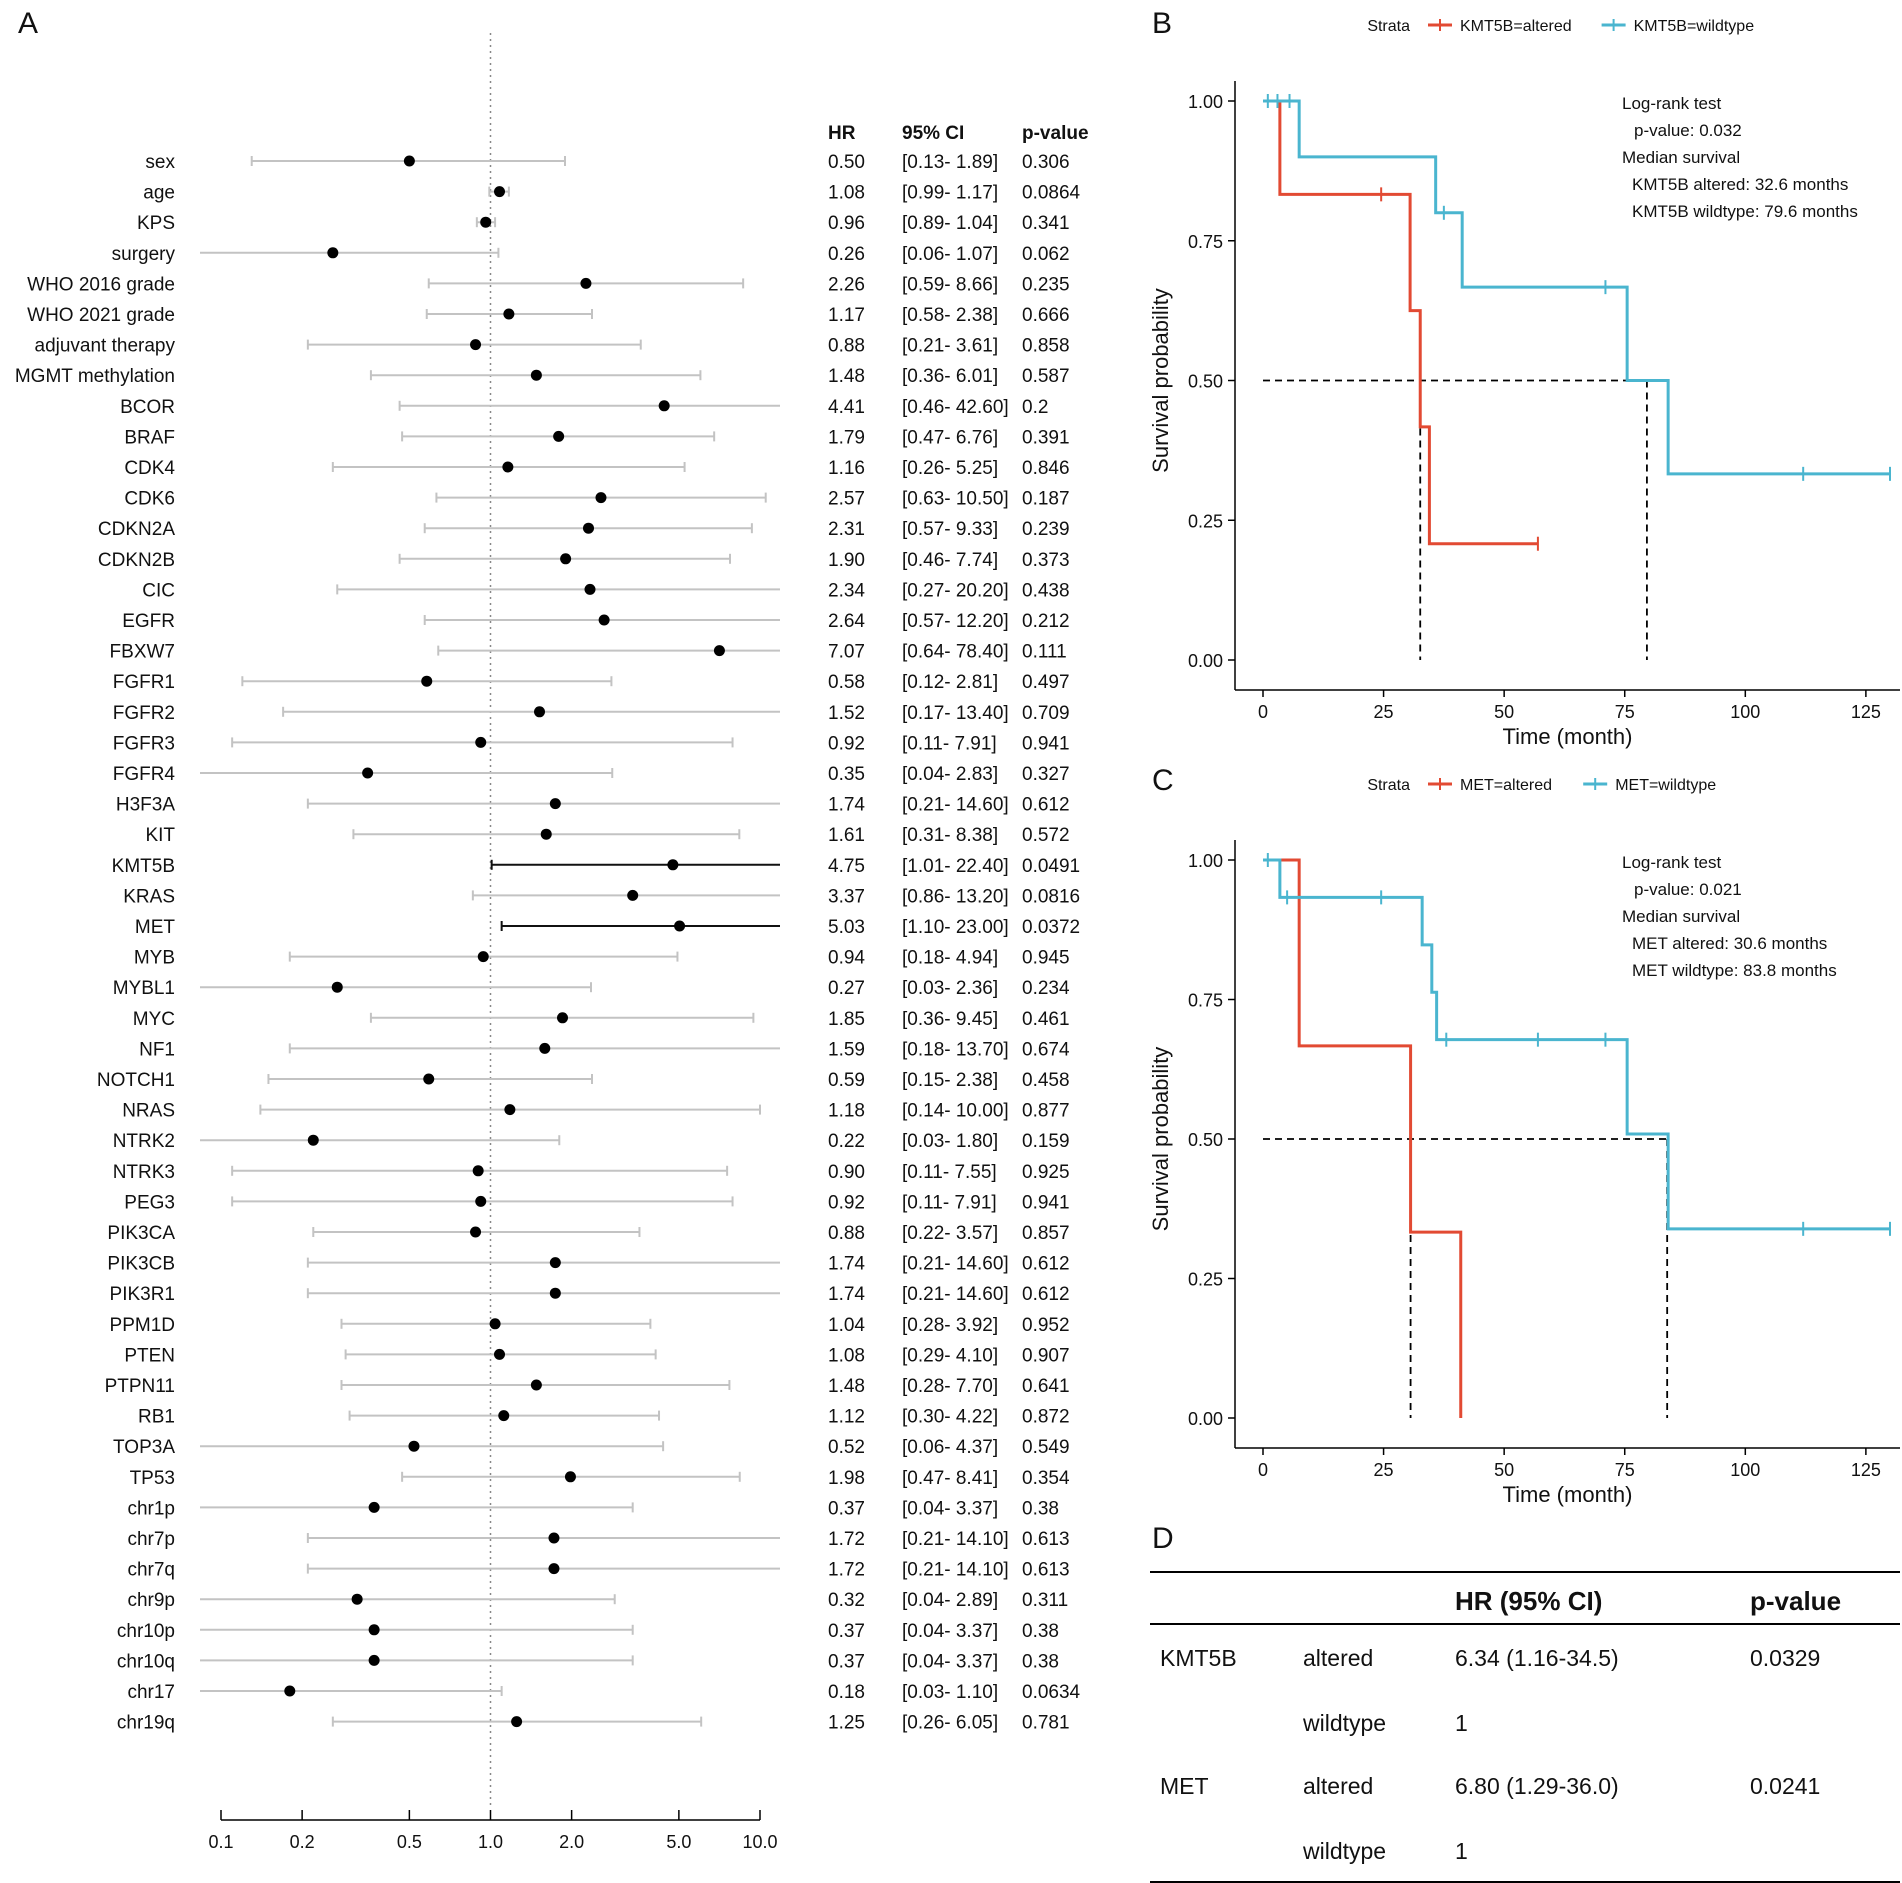 The image size is (1902, 1883). I want to click on forest-p-value: 0.234, so click(1046, 988).